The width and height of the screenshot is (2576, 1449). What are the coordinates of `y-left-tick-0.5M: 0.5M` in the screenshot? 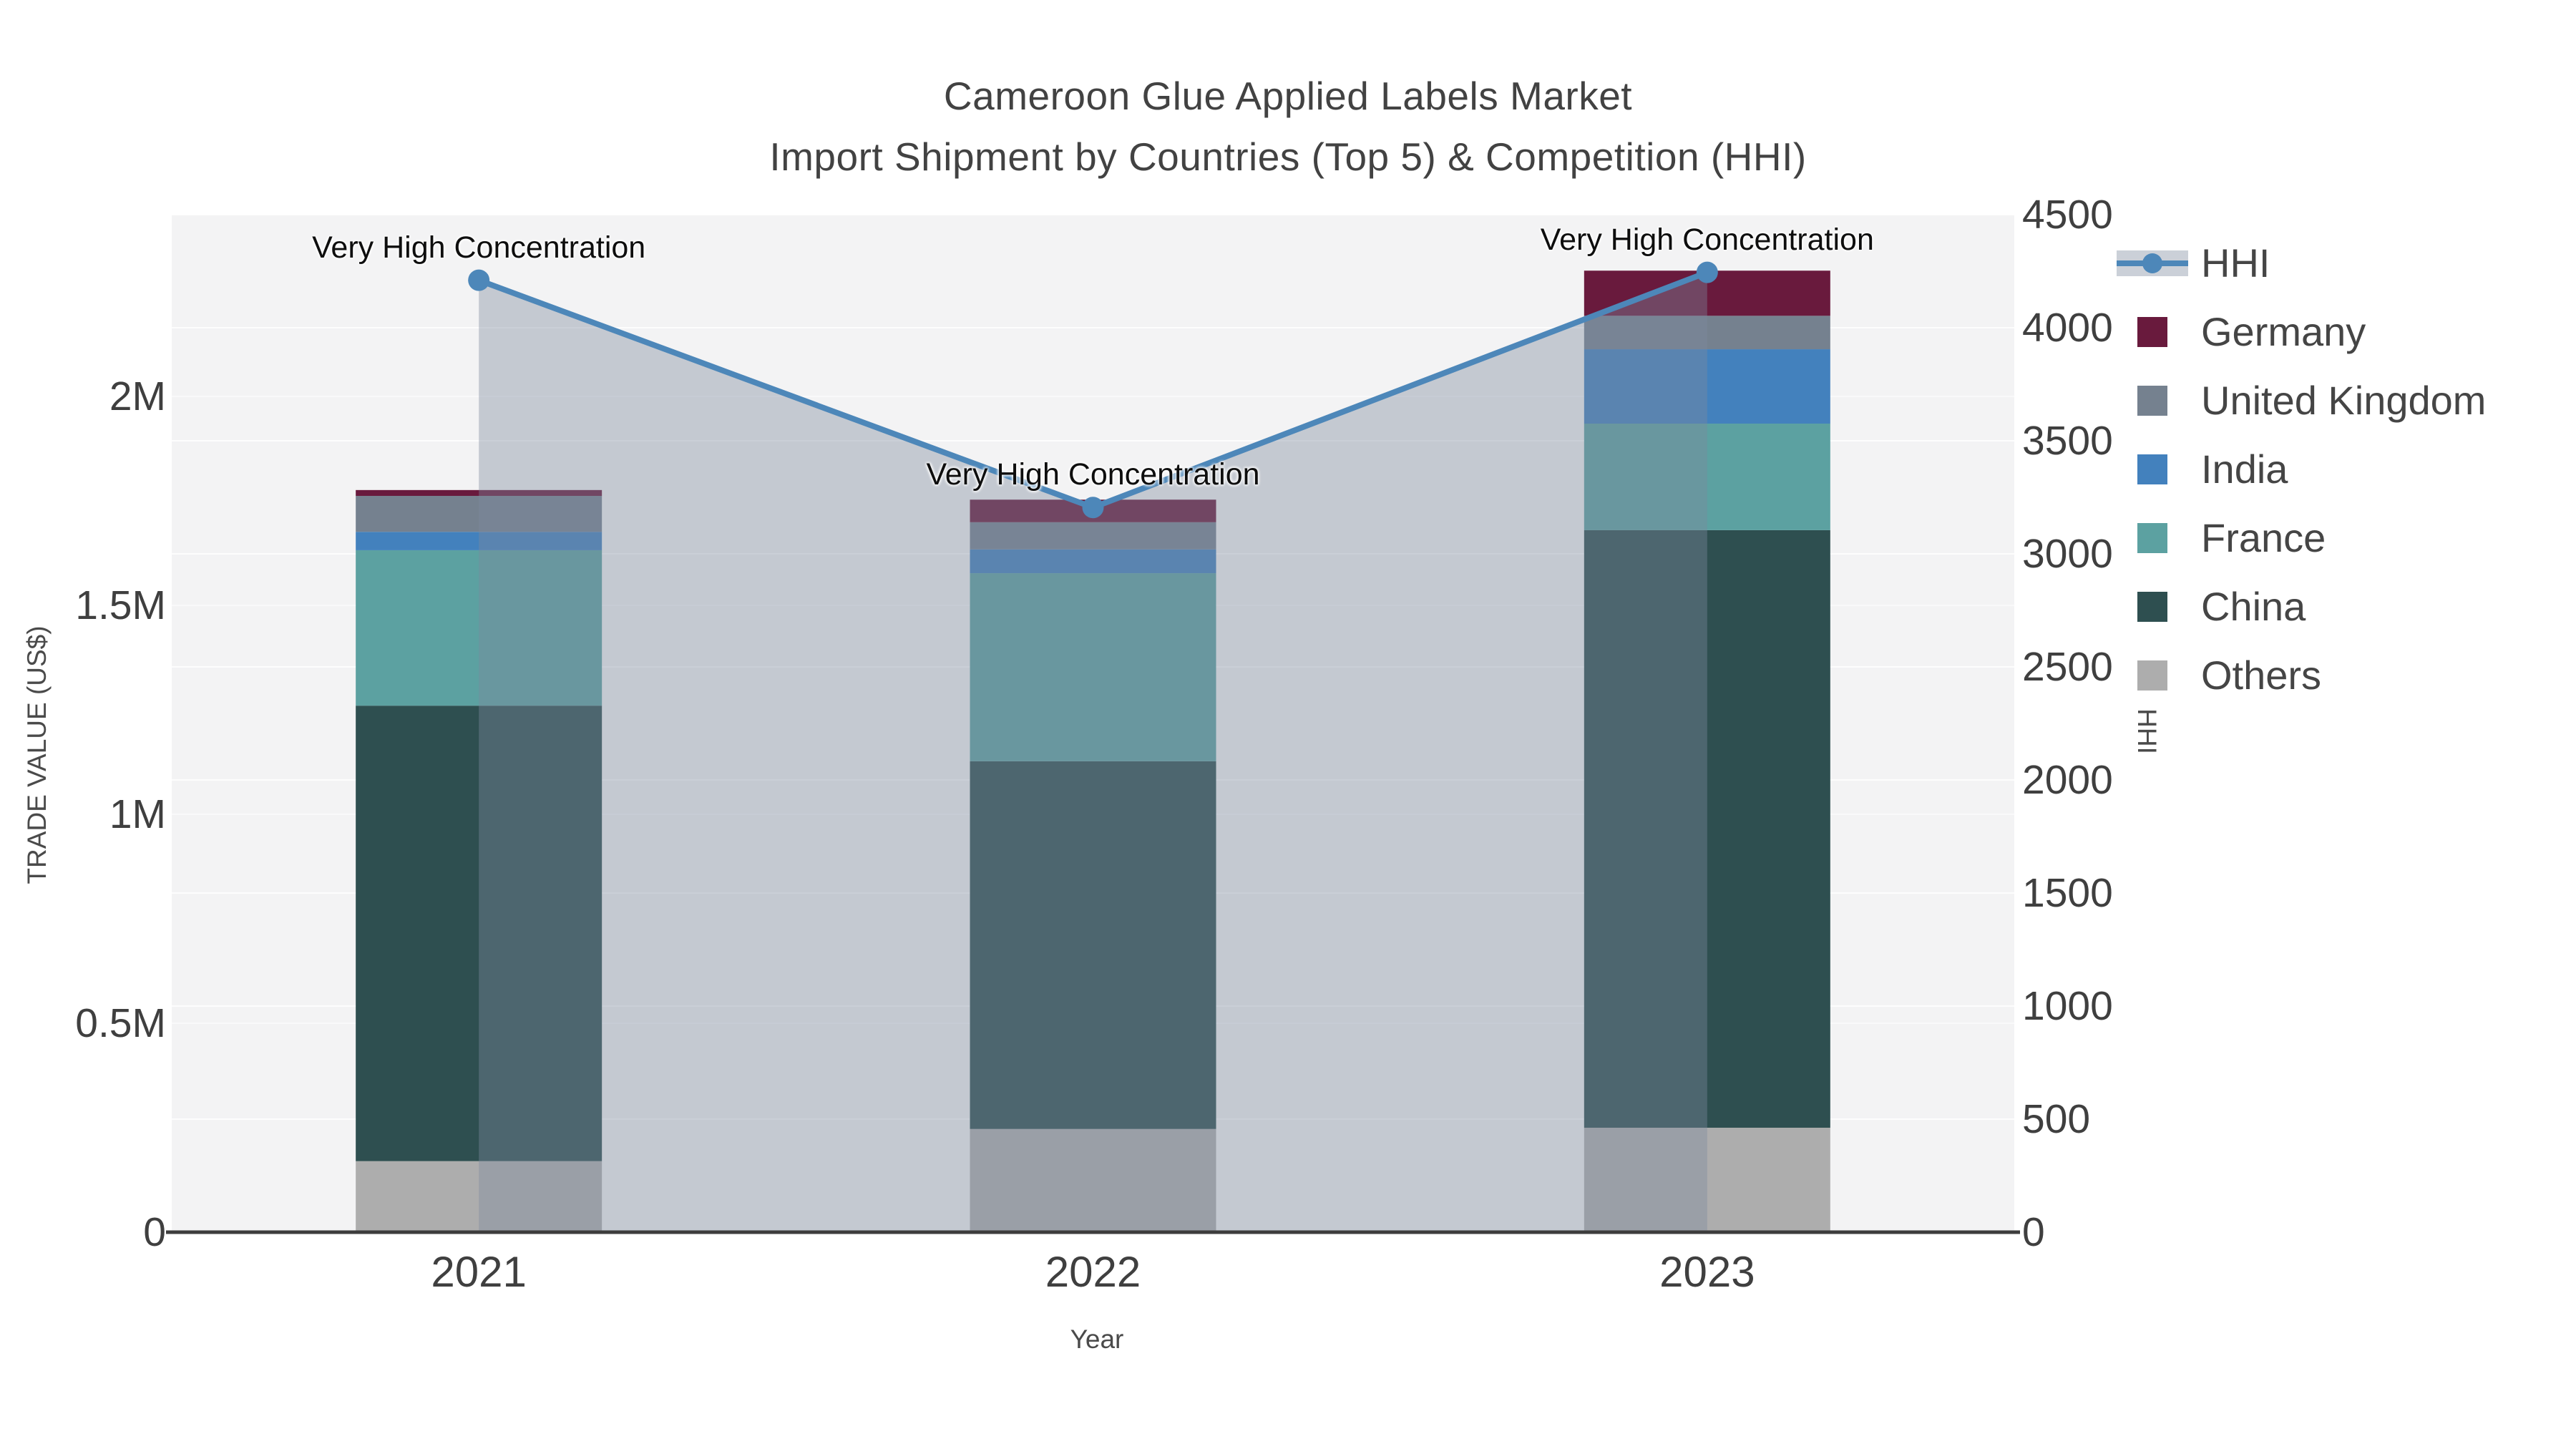 It's located at (120, 1023).